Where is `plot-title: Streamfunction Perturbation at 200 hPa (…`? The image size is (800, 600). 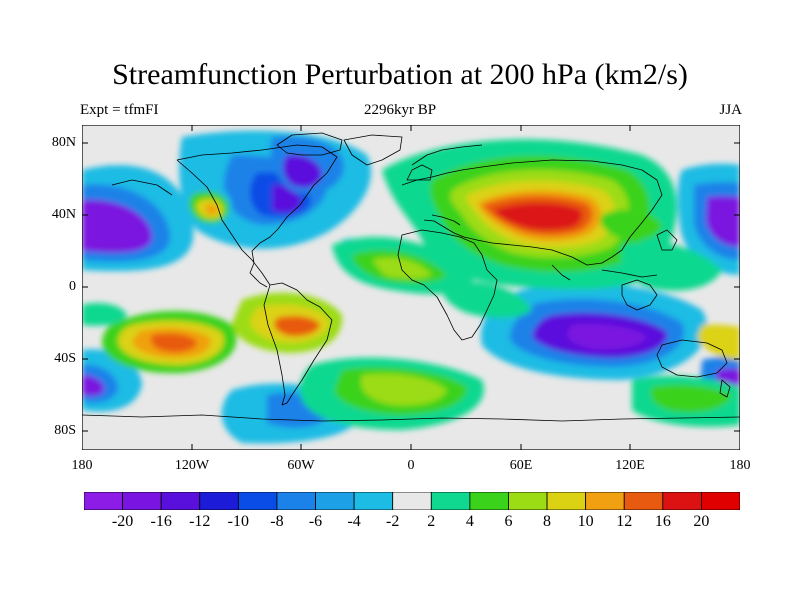 plot-title: Streamfunction Perturbation at 200 hPa (… is located at coordinates (400, 74).